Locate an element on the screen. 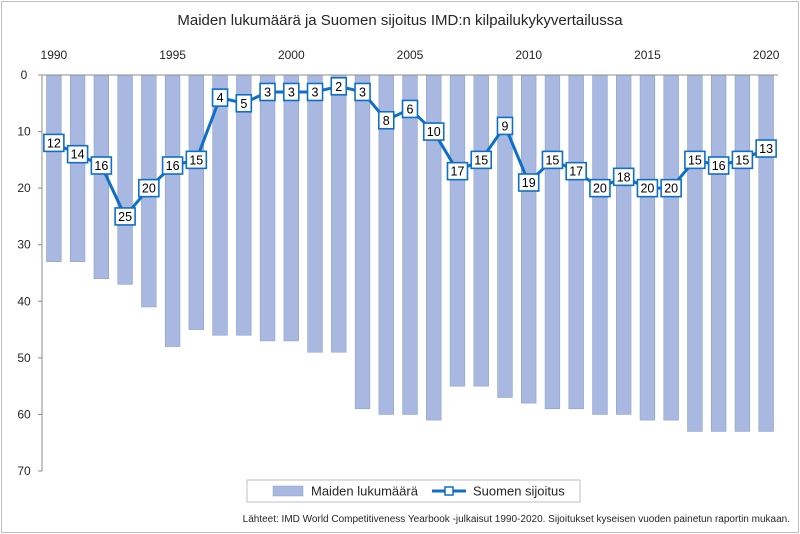 This screenshot has height=534, width=800. x-tick-label: 2020 is located at coordinates (766, 55).